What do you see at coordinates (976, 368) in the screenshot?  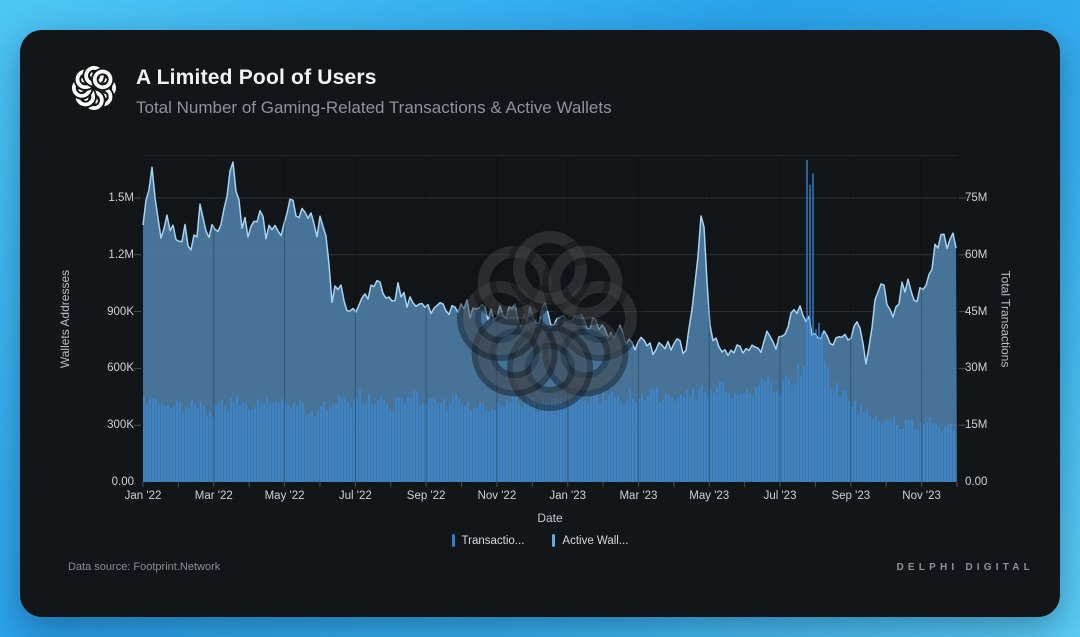 I see `y-right-tick-label: 30M` at bounding box center [976, 368].